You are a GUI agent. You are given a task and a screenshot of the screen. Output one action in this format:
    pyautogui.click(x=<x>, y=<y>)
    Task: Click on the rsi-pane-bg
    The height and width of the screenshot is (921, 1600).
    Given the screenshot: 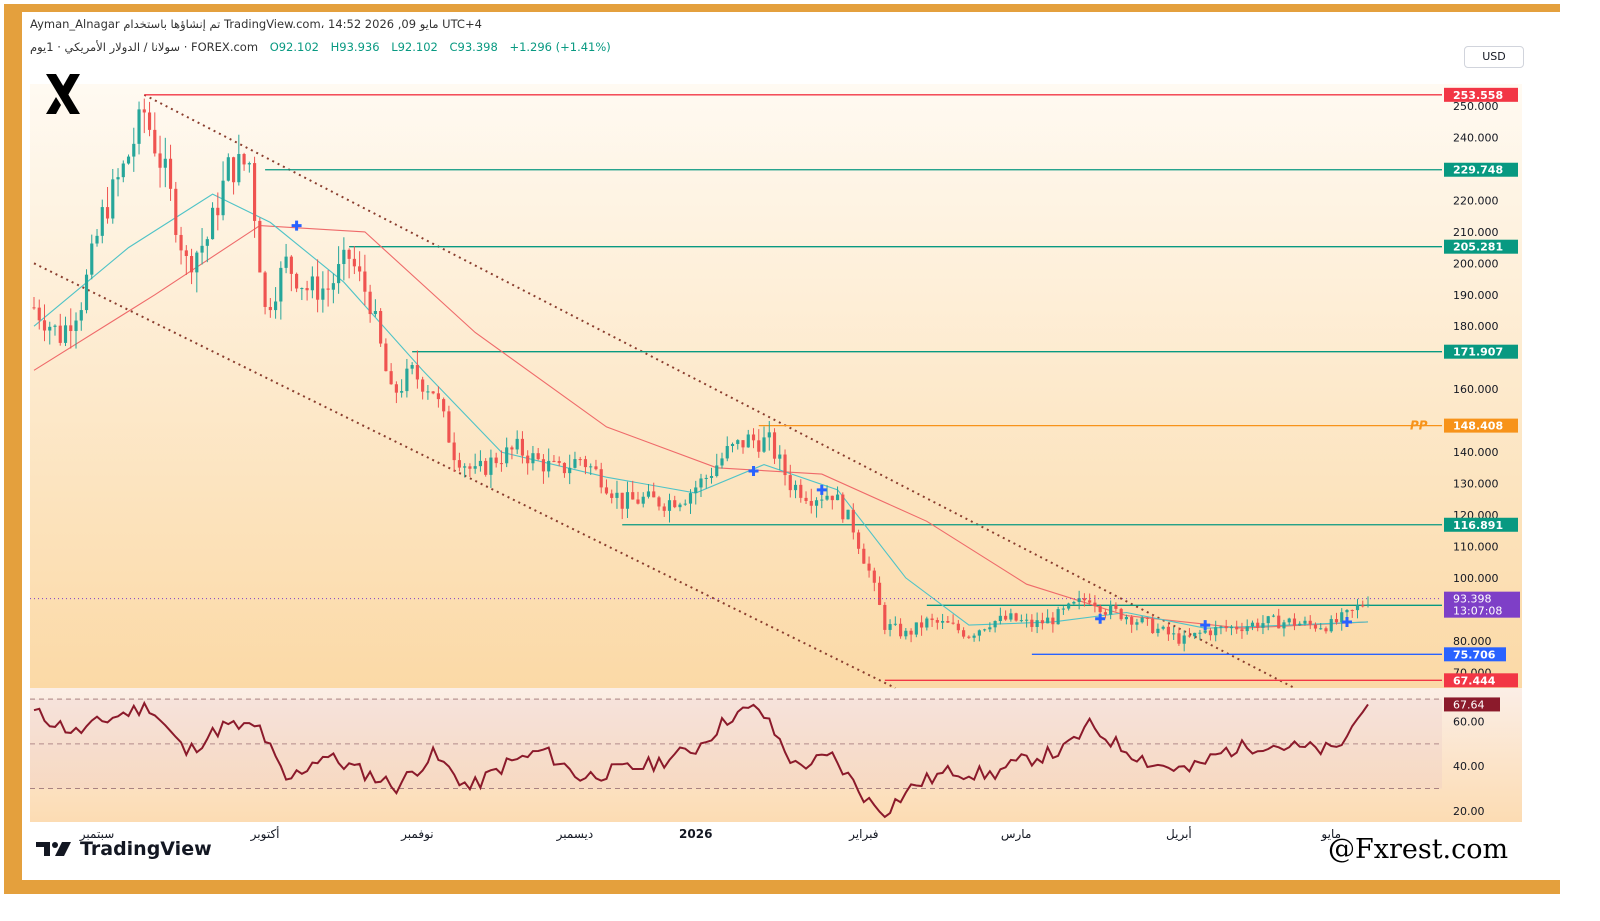 What is the action you would take?
    pyautogui.click(x=776, y=755)
    